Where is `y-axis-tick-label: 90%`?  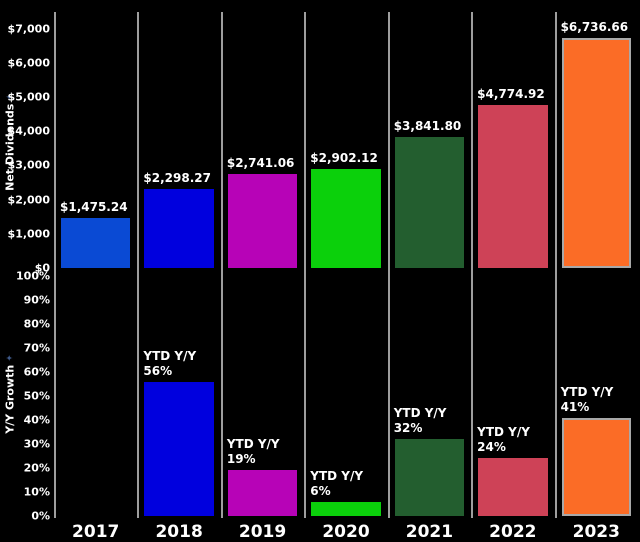 y-axis-tick-label: 90% is located at coordinates (36, 300).